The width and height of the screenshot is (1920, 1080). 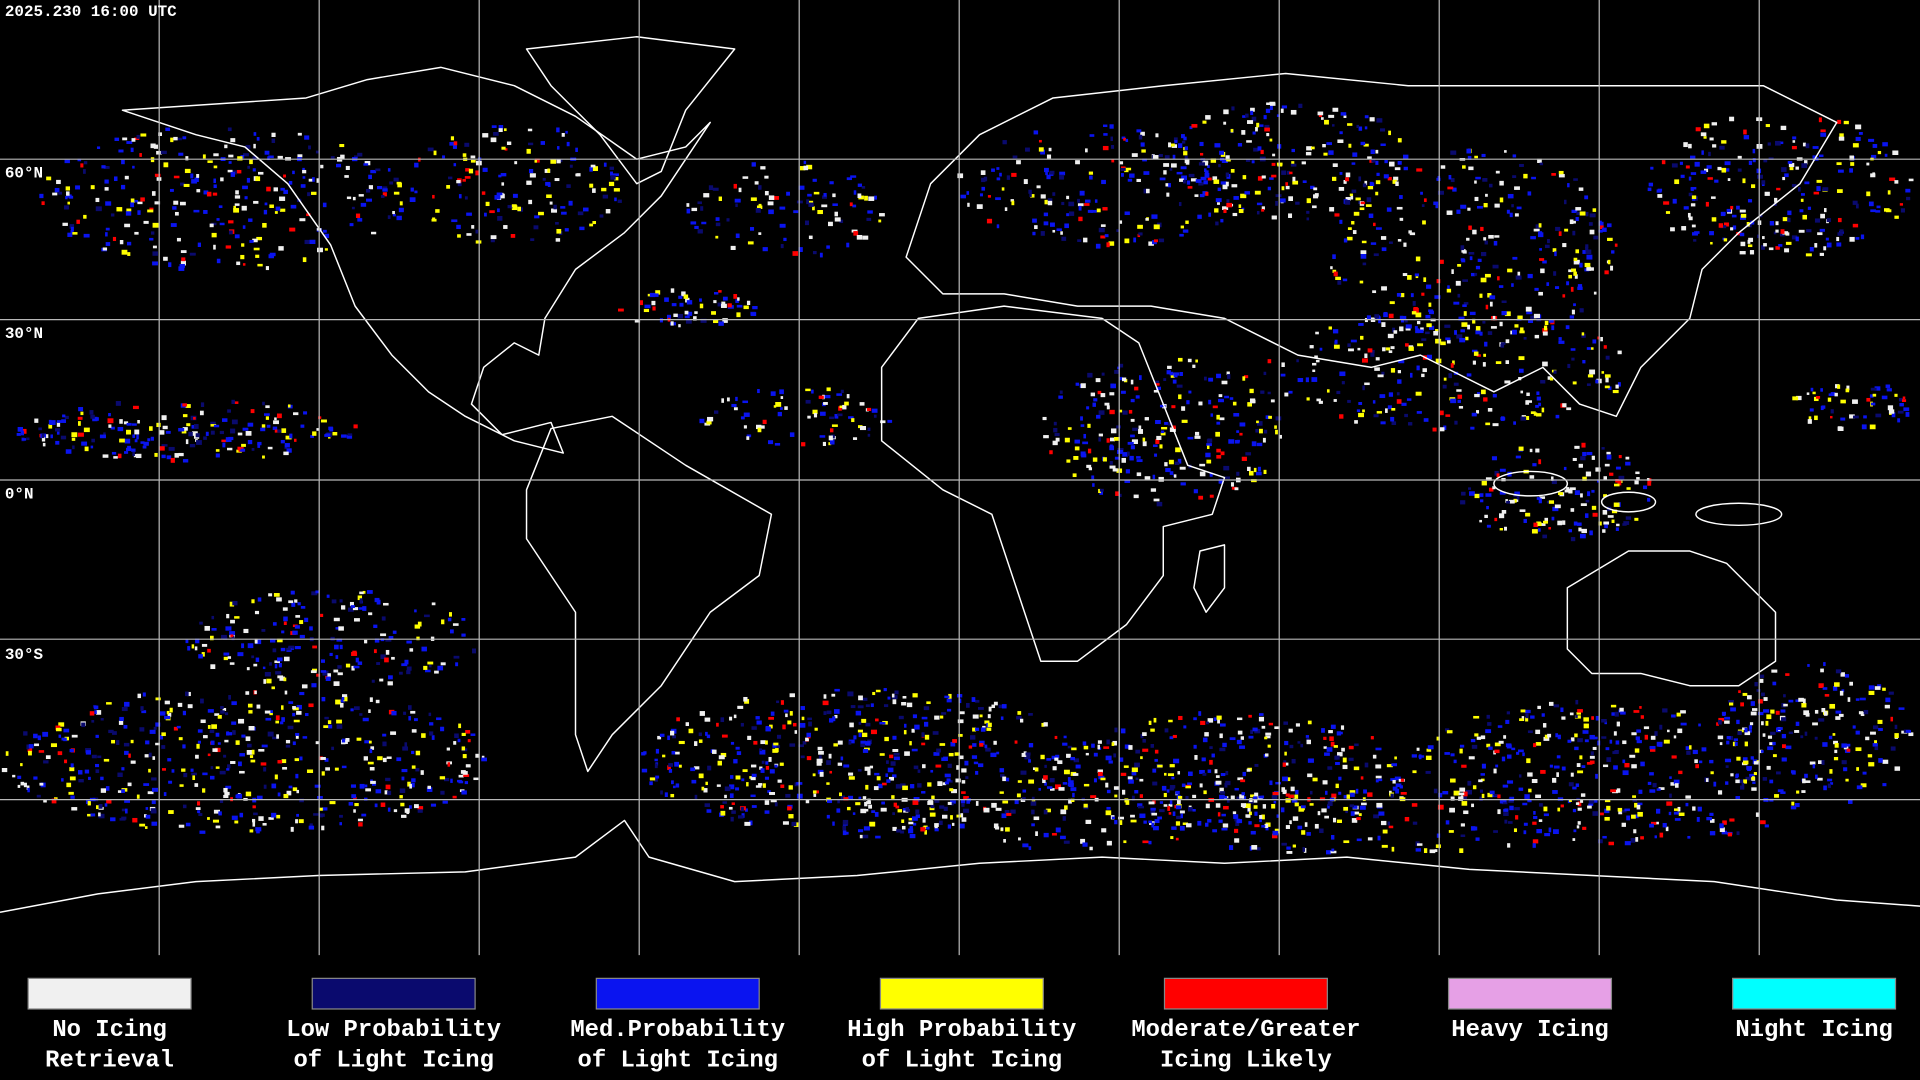 I want to click on legend-label: High Probability, so click(x=961, y=1030).